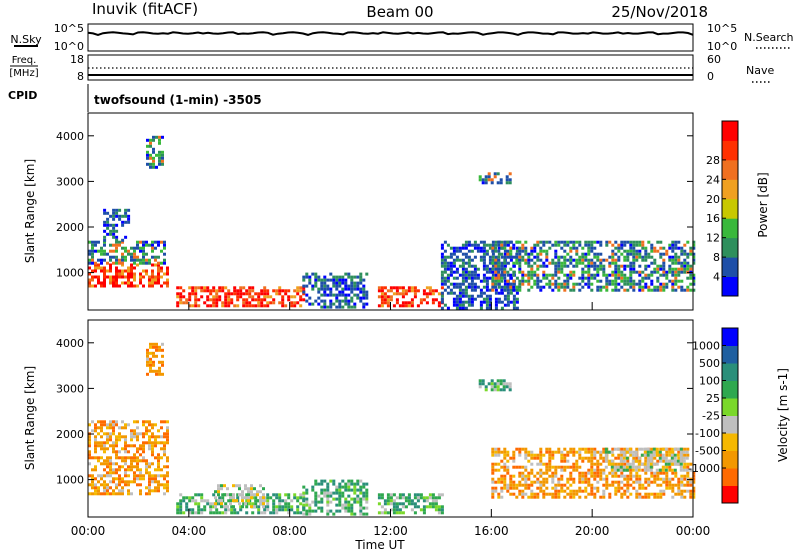 This screenshot has width=800, height=554. I want to click on cpid-text: twofsound (1-min) -3505, so click(178, 100).